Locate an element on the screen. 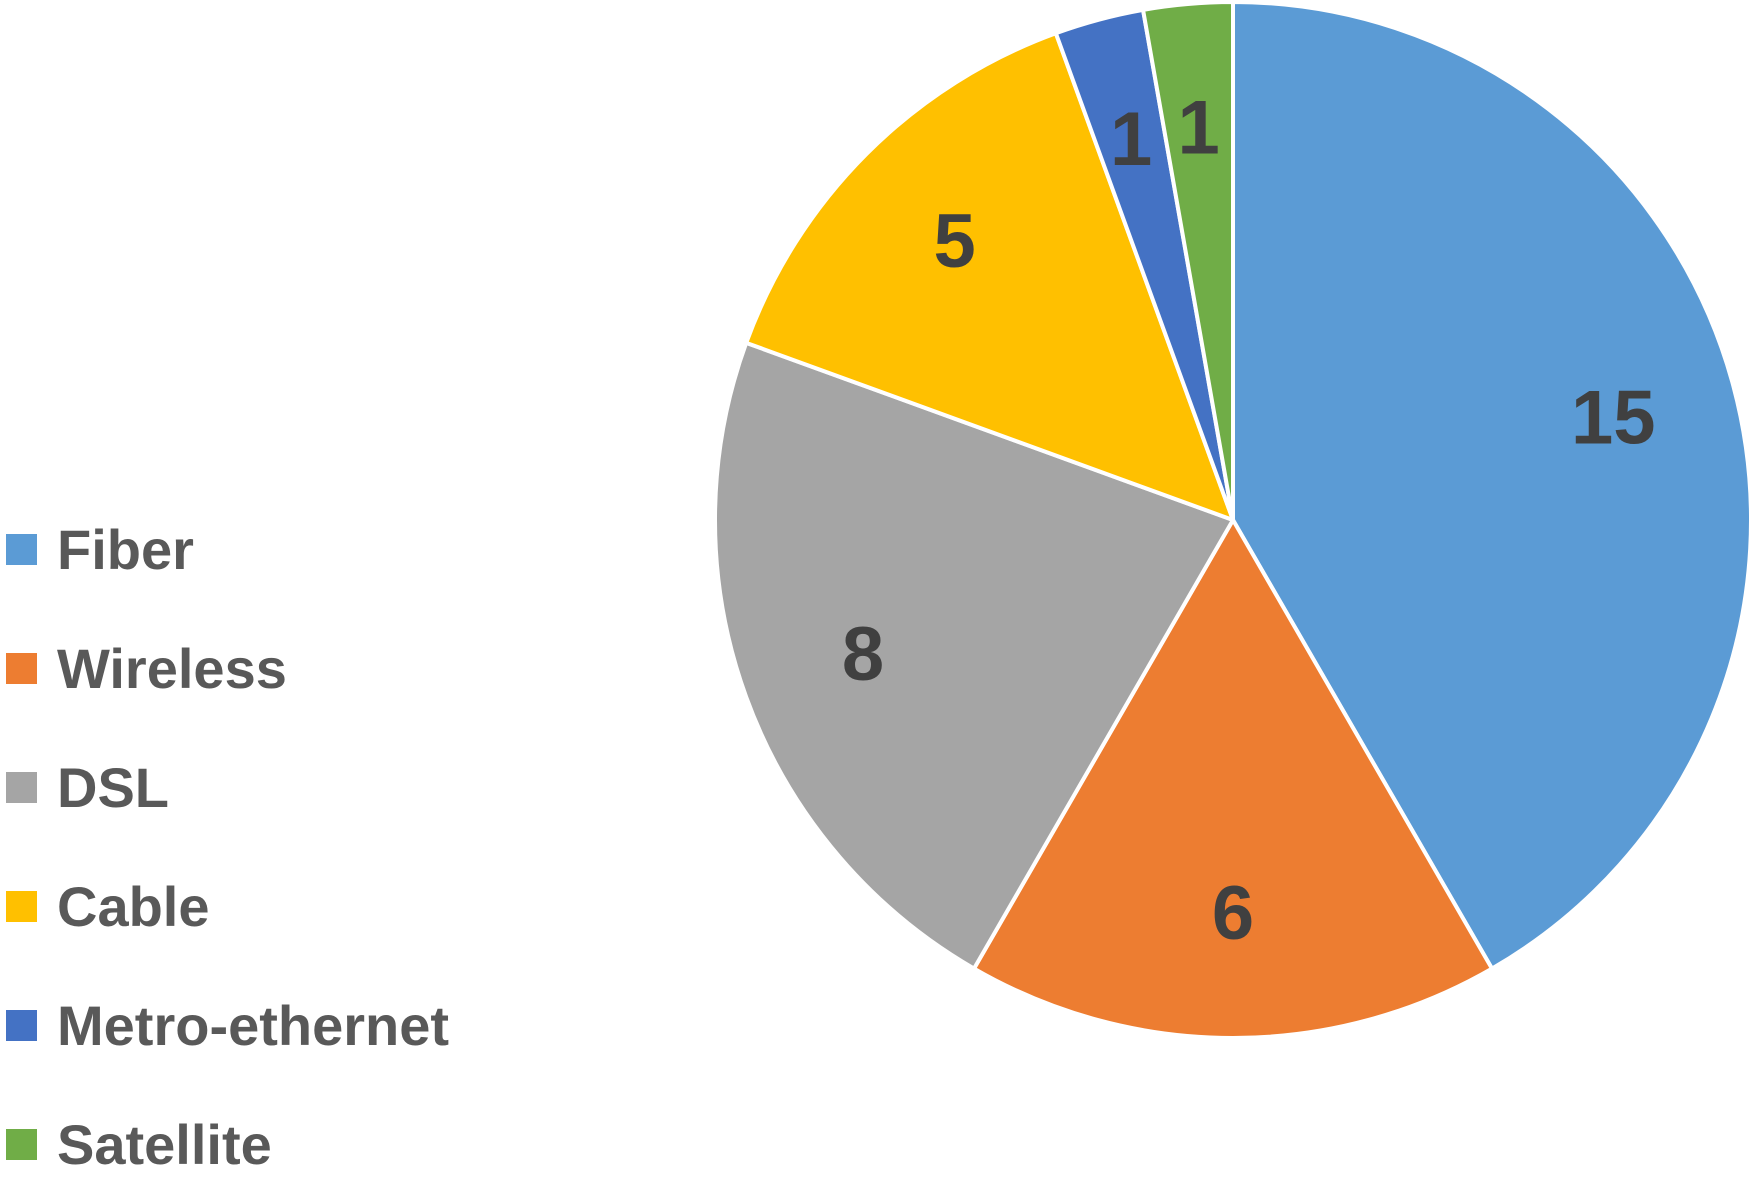 This screenshot has width=1754, height=1204. legend-label-cable: Cable is located at coordinates (133, 906).